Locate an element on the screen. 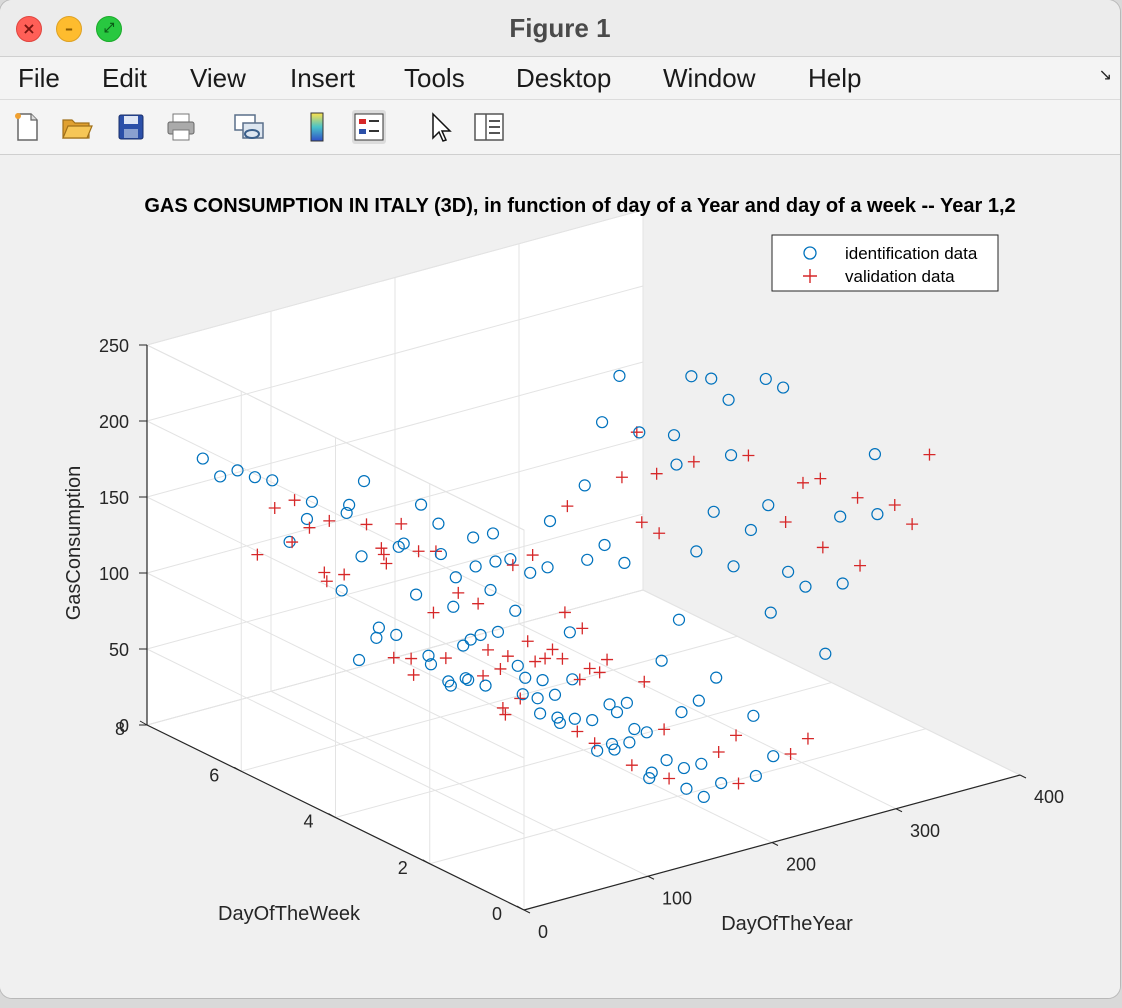 This screenshot has height=1008, width=1122. close-button: × is located at coordinates (29, 29).